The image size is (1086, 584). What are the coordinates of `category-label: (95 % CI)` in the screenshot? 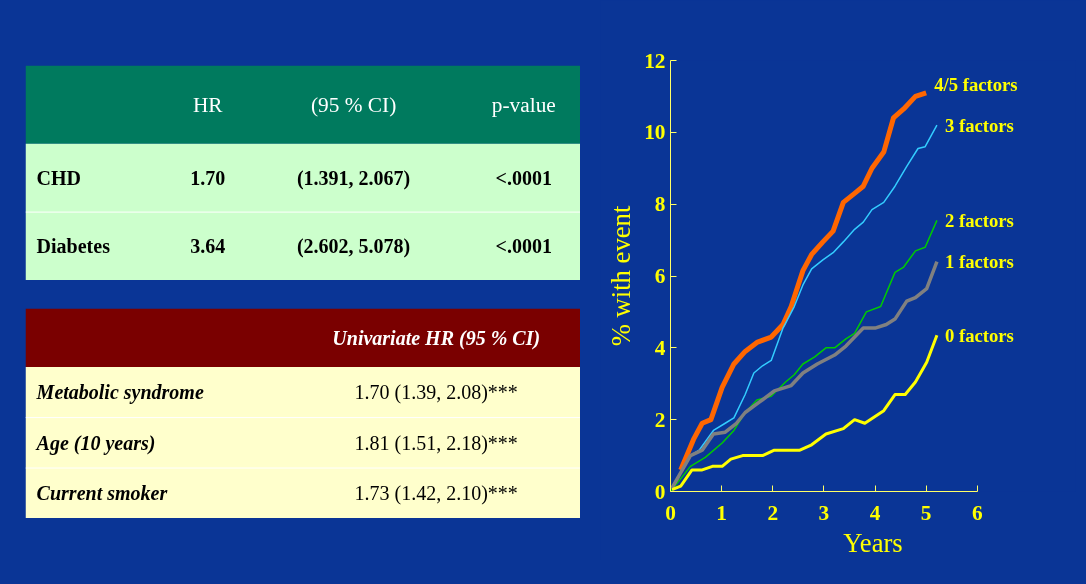 It's located at (353, 104).